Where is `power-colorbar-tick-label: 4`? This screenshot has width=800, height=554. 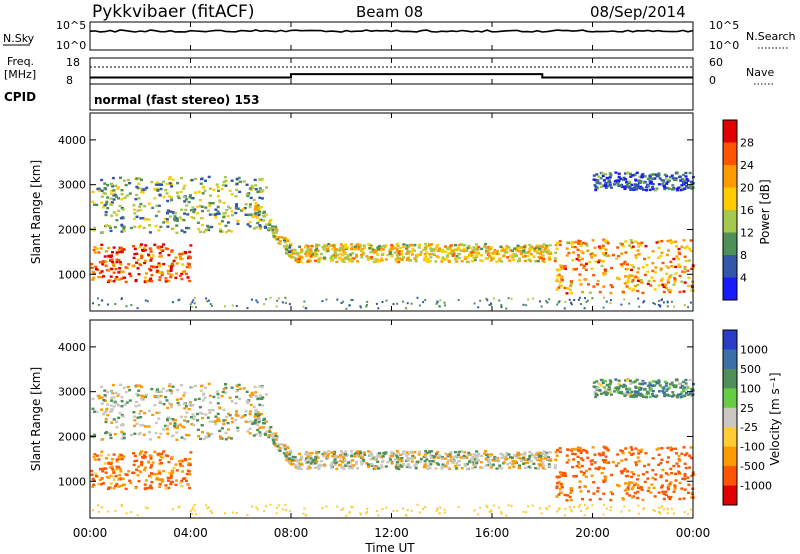
power-colorbar-tick-label: 4 is located at coordinates (743, 278).